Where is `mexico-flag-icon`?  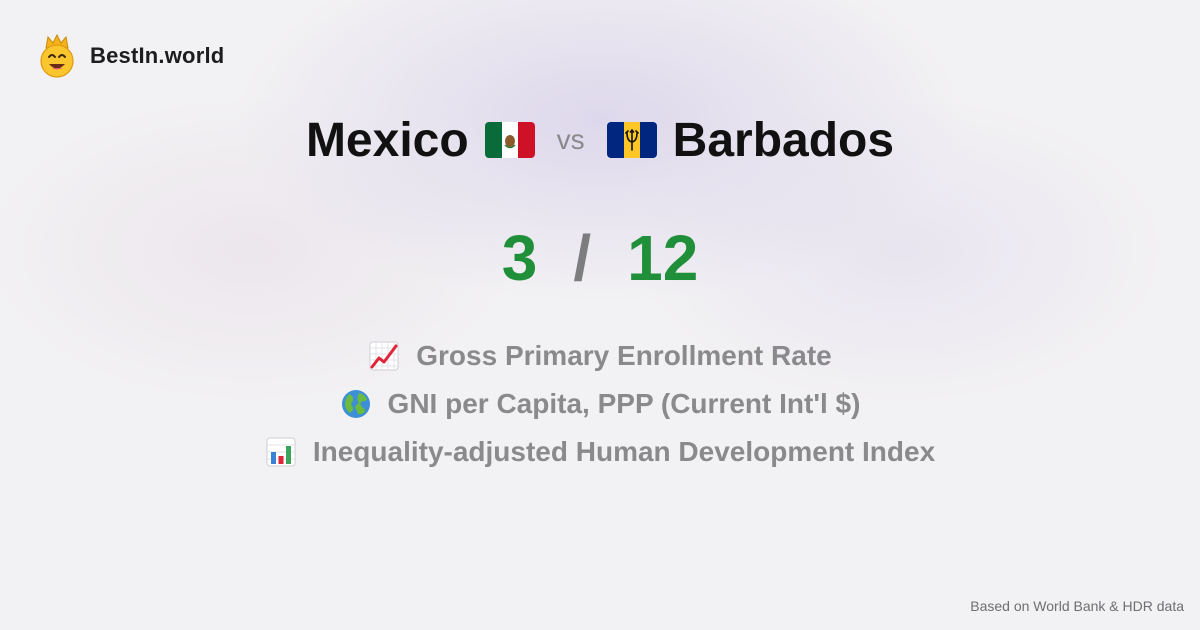 mexico-flag-icon is located at coordinates (509, 140).